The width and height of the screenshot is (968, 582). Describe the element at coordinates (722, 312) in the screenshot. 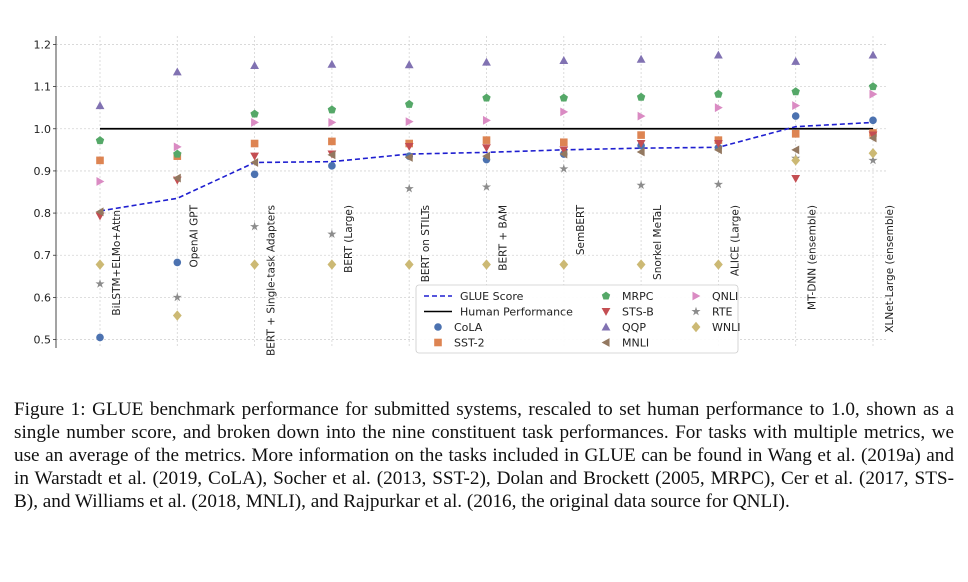

I see `legend-label: RTE` at that location.